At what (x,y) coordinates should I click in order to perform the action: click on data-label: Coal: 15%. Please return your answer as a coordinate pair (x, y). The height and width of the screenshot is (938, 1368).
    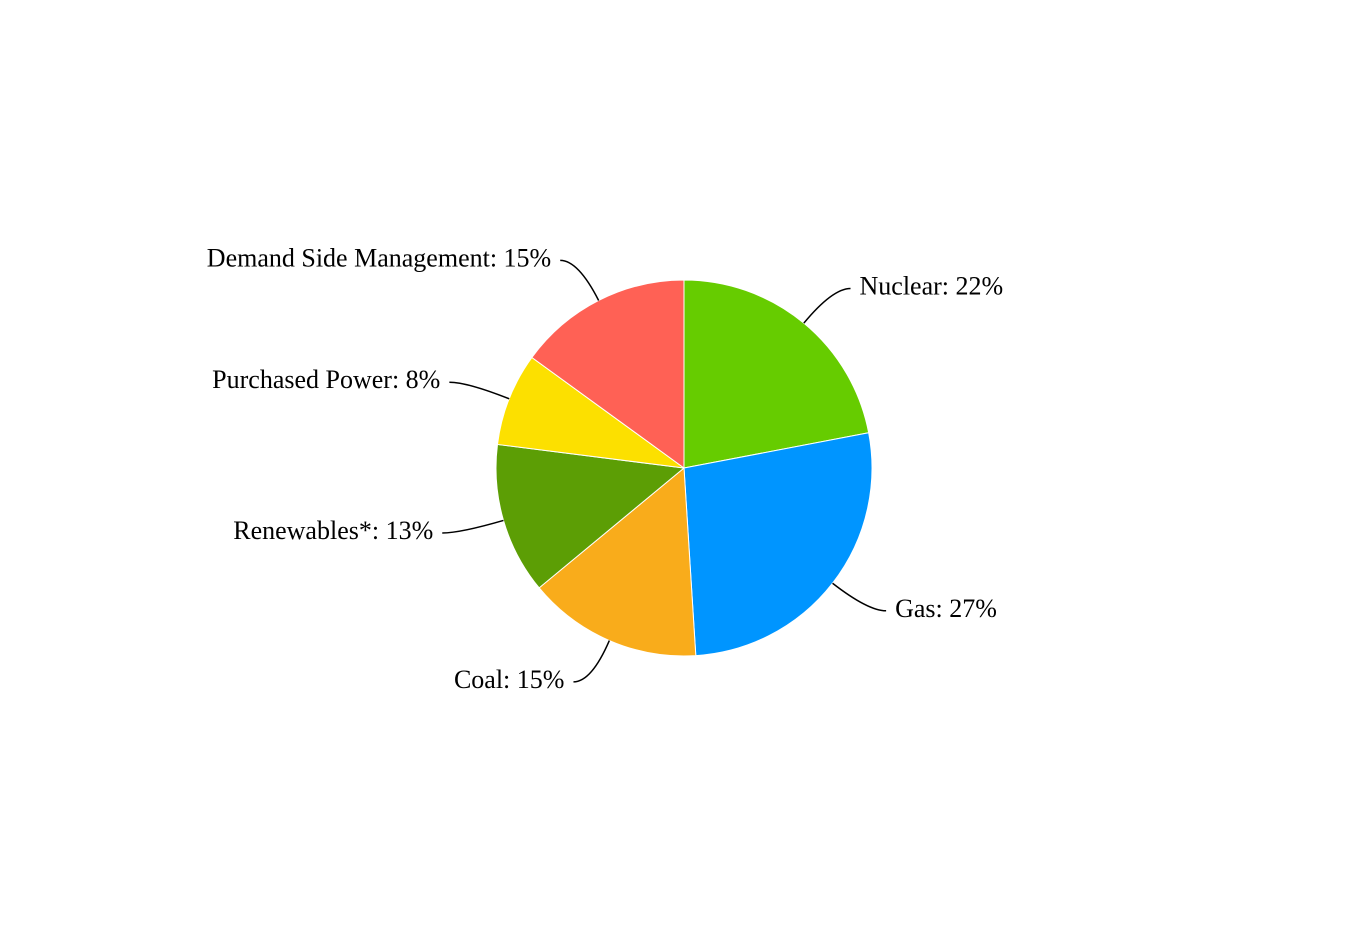
    Looking at the image, I should click on (509, 679).